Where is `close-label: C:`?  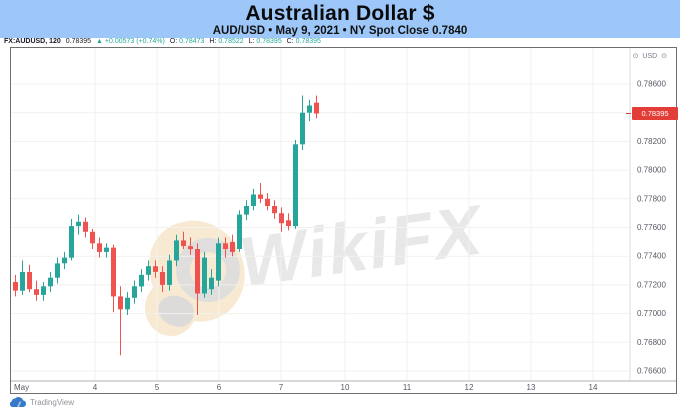
close-label: C: is located at coordinates (290, 41).